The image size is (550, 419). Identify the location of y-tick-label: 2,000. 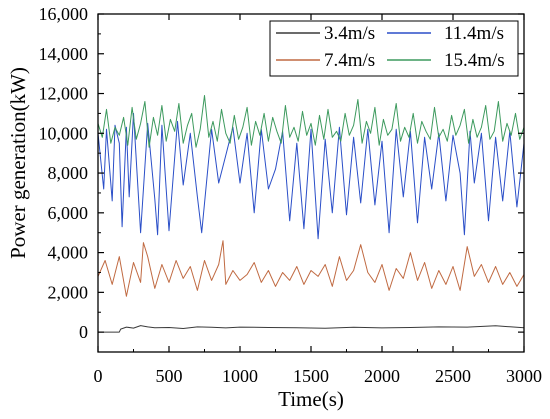
(68, 292).